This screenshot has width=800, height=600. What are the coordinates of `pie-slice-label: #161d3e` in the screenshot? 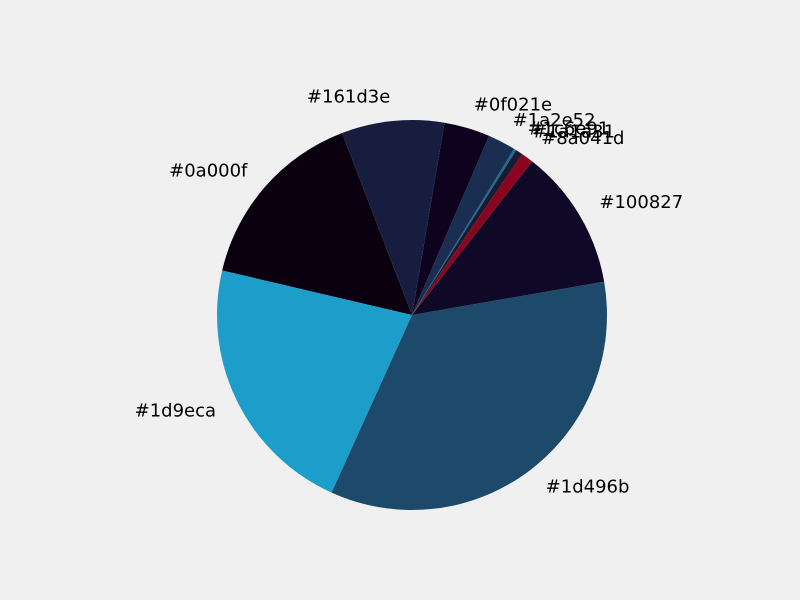 It's located at (348, 97).